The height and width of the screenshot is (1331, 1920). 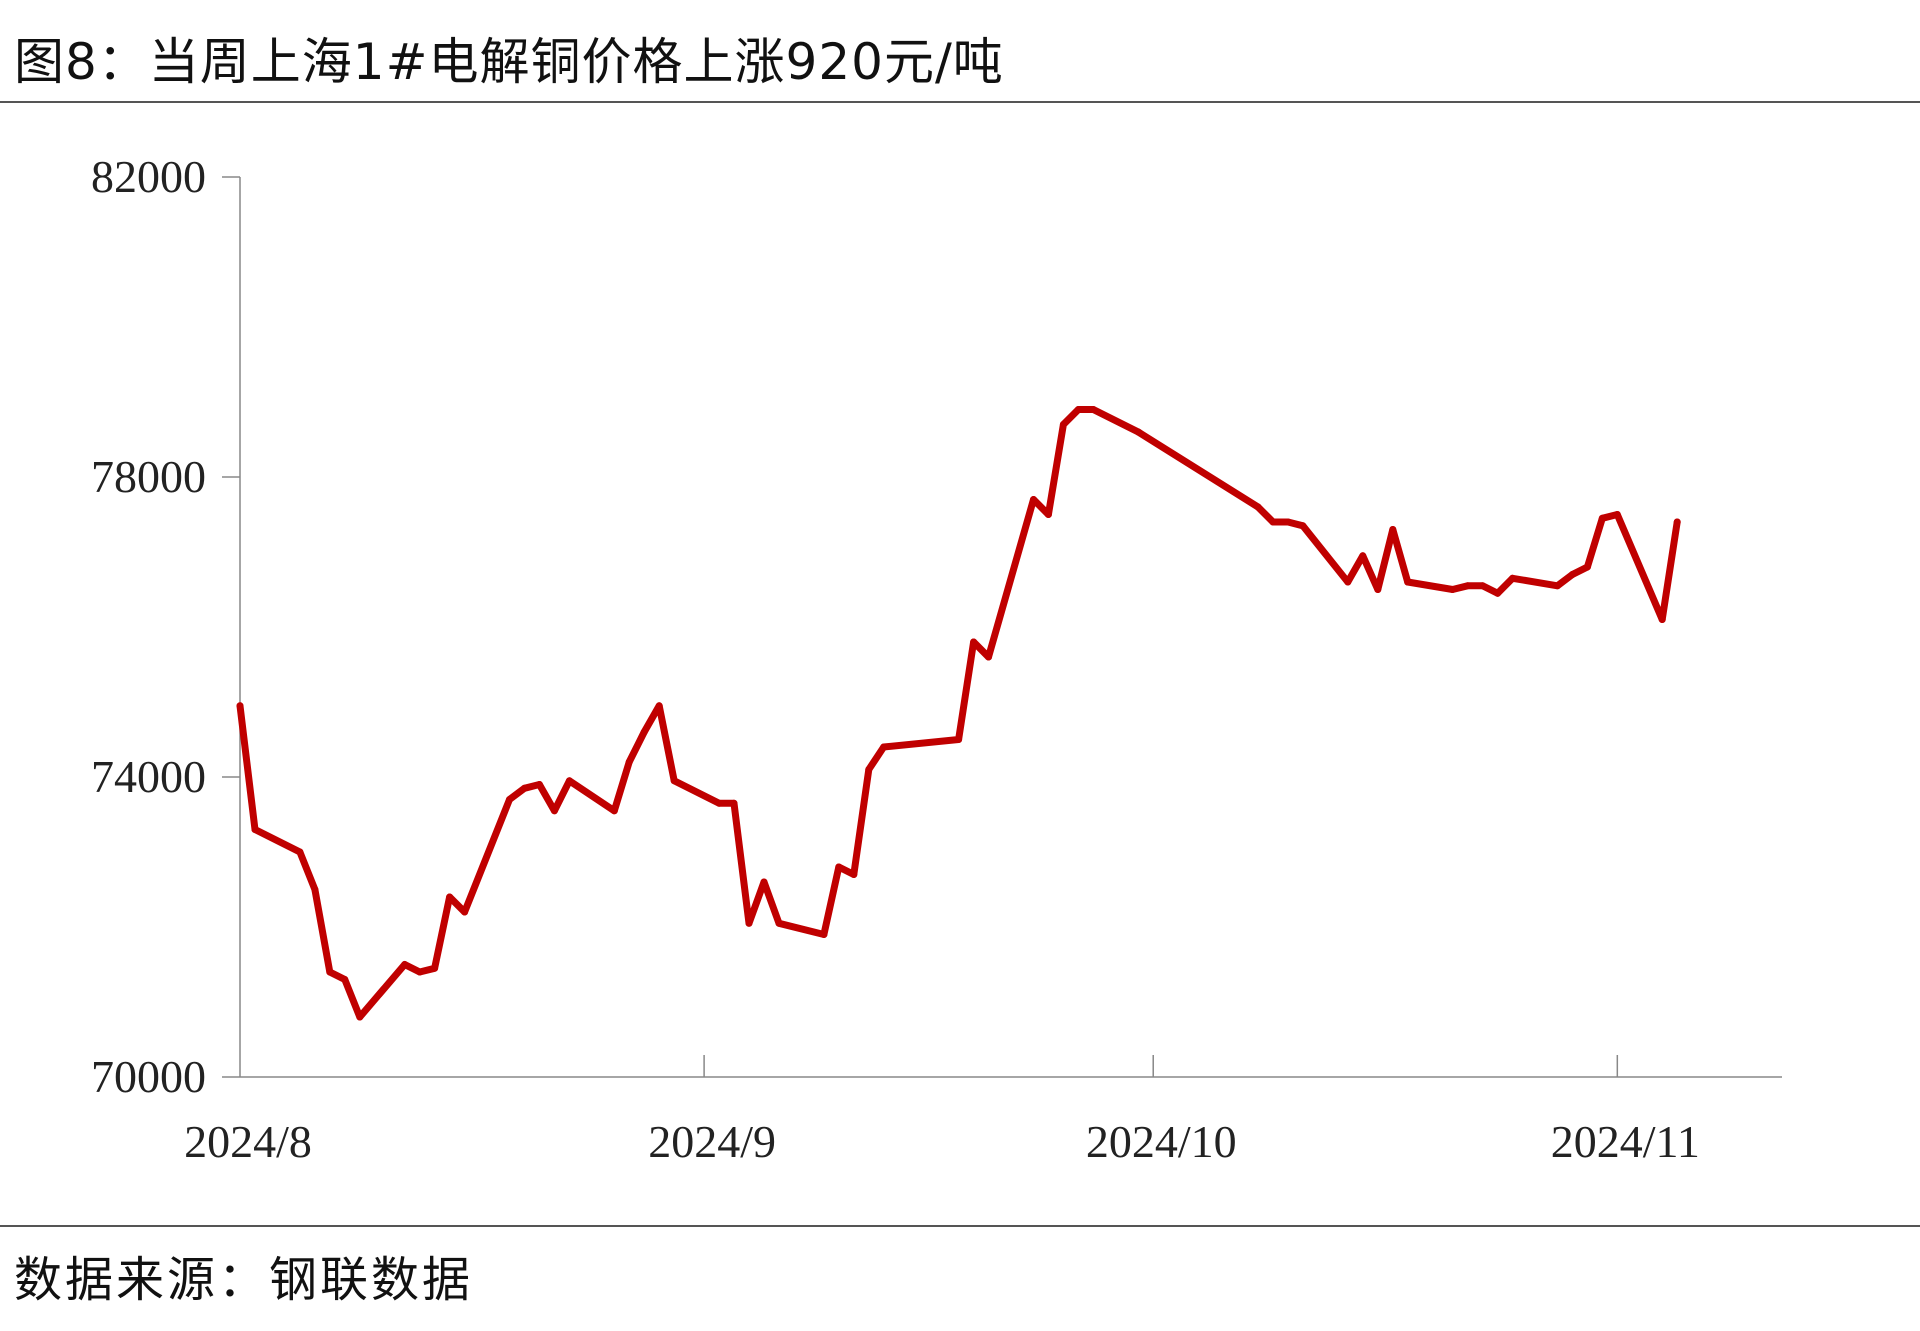 I want to click on y-tick-label: 74000, so click(x=148, y=776).